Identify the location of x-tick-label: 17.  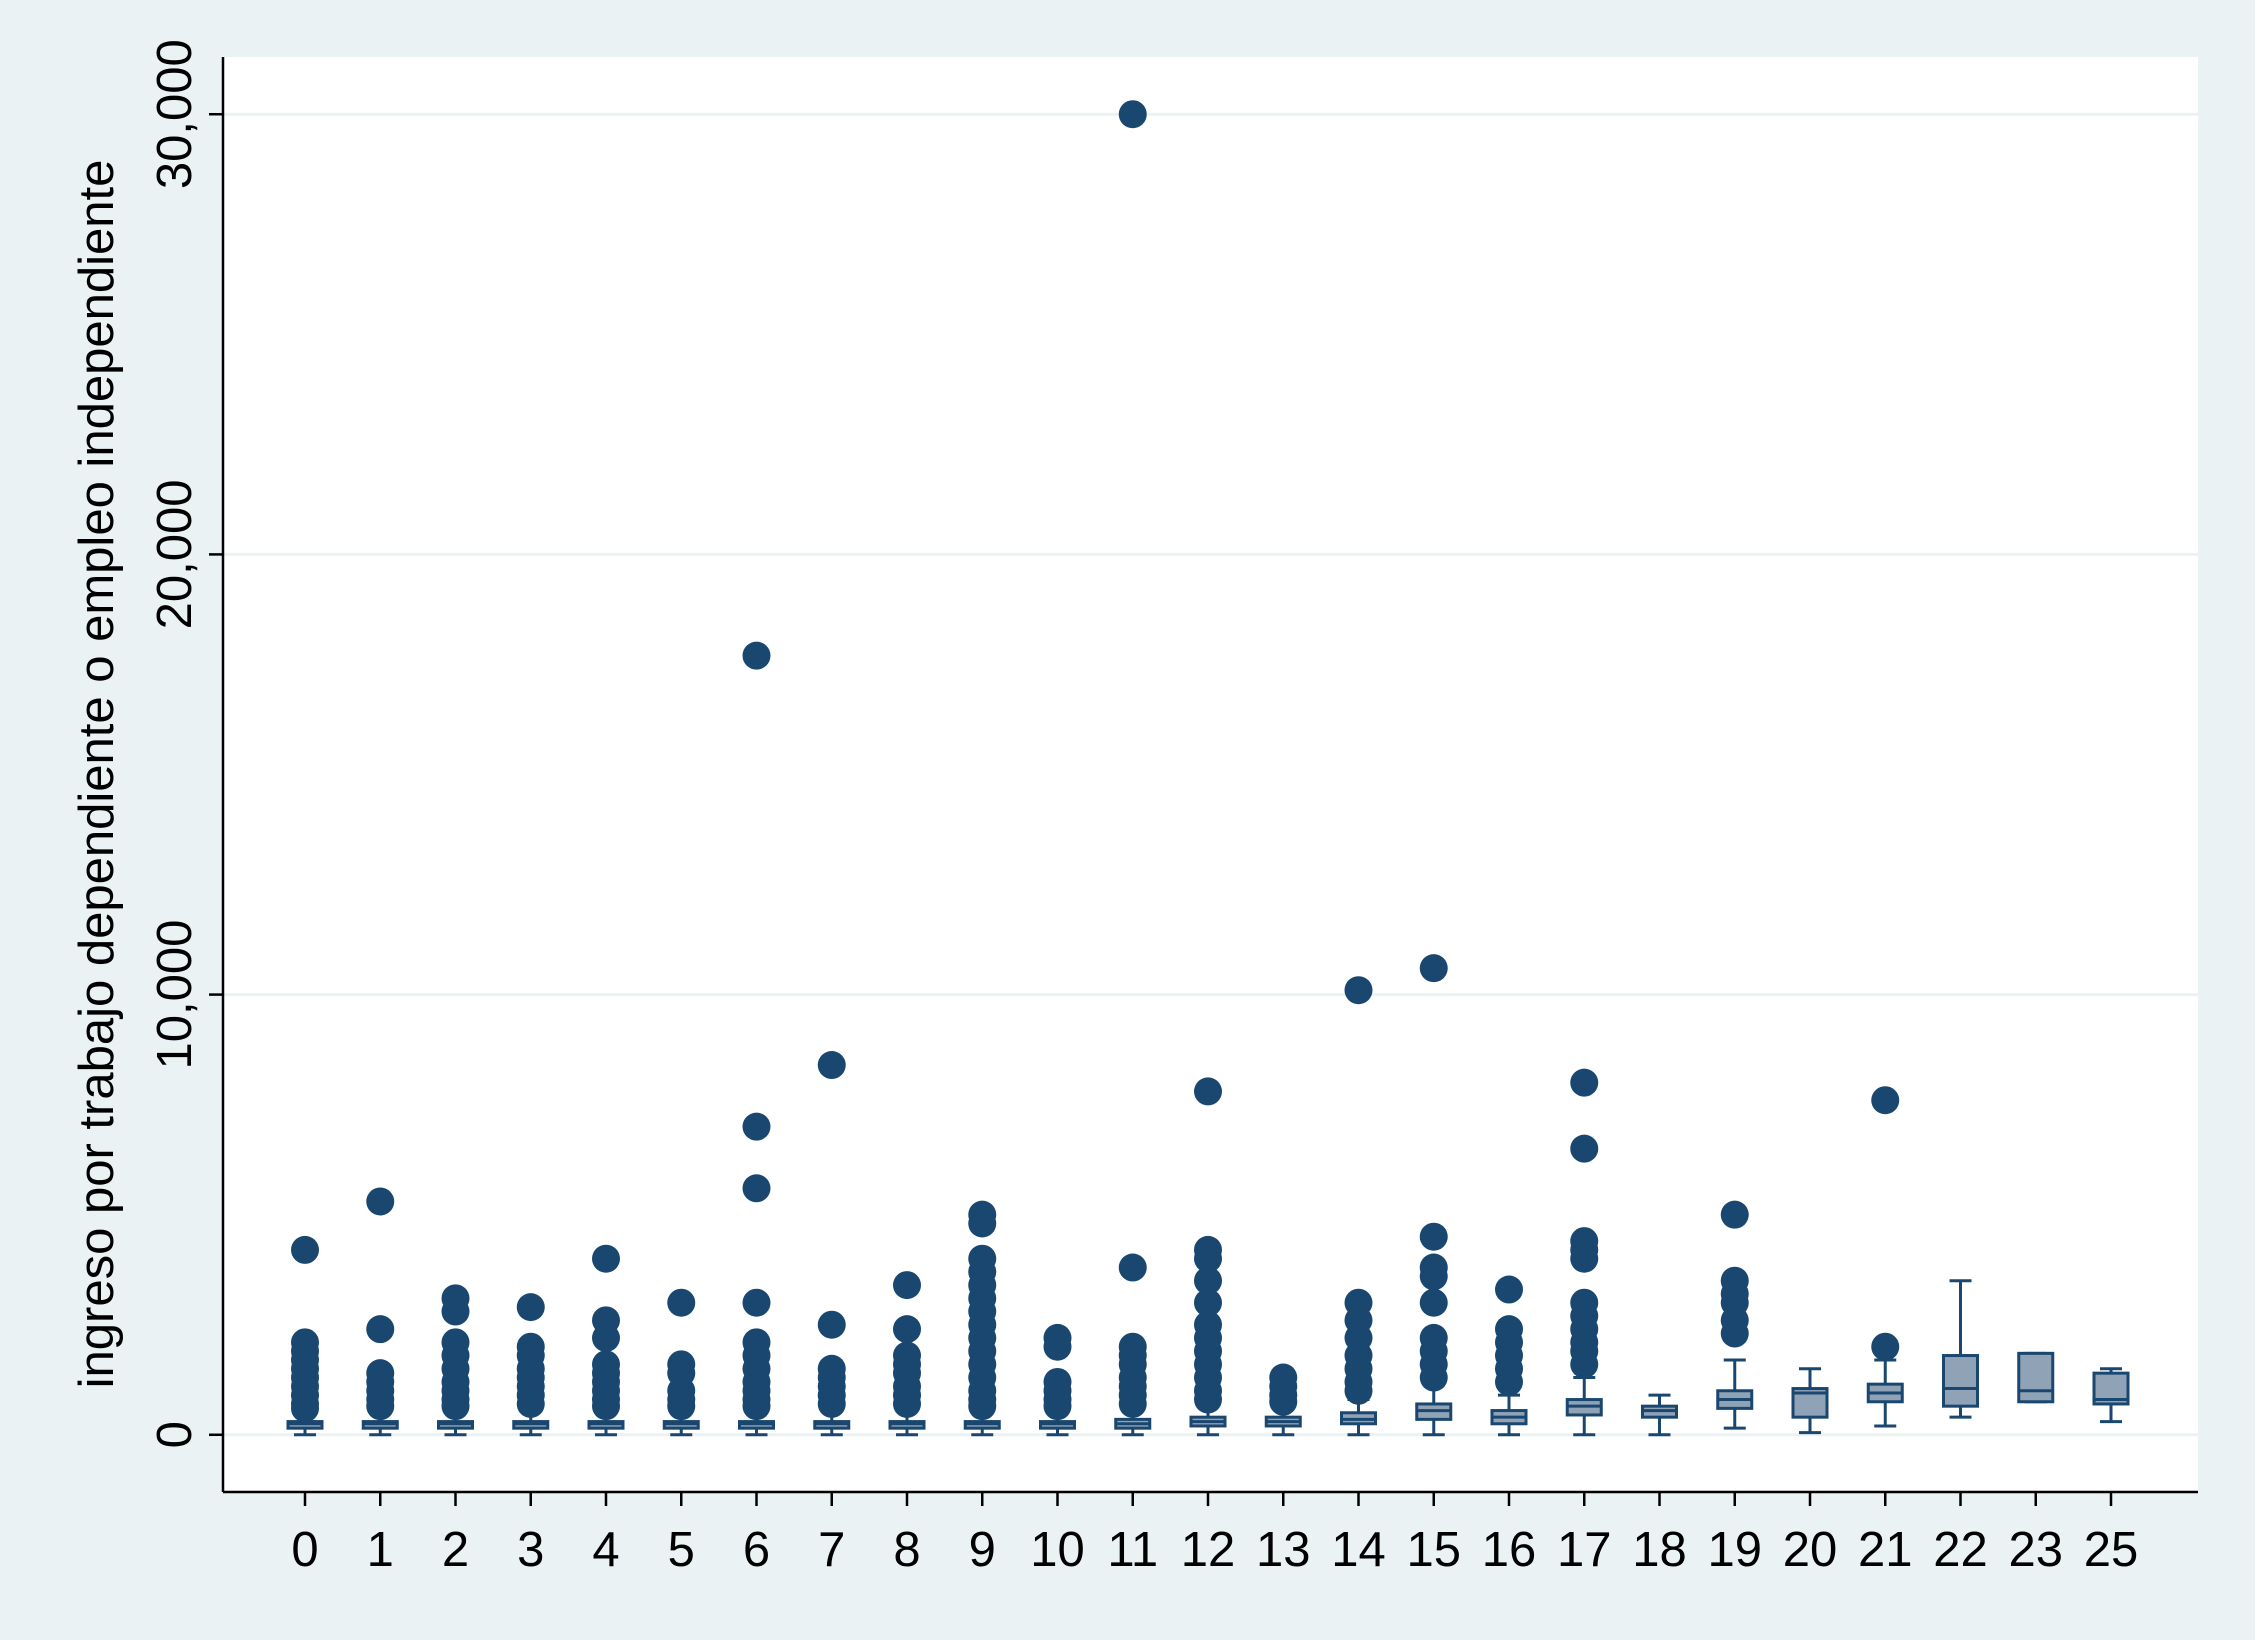
(1584, 1550).